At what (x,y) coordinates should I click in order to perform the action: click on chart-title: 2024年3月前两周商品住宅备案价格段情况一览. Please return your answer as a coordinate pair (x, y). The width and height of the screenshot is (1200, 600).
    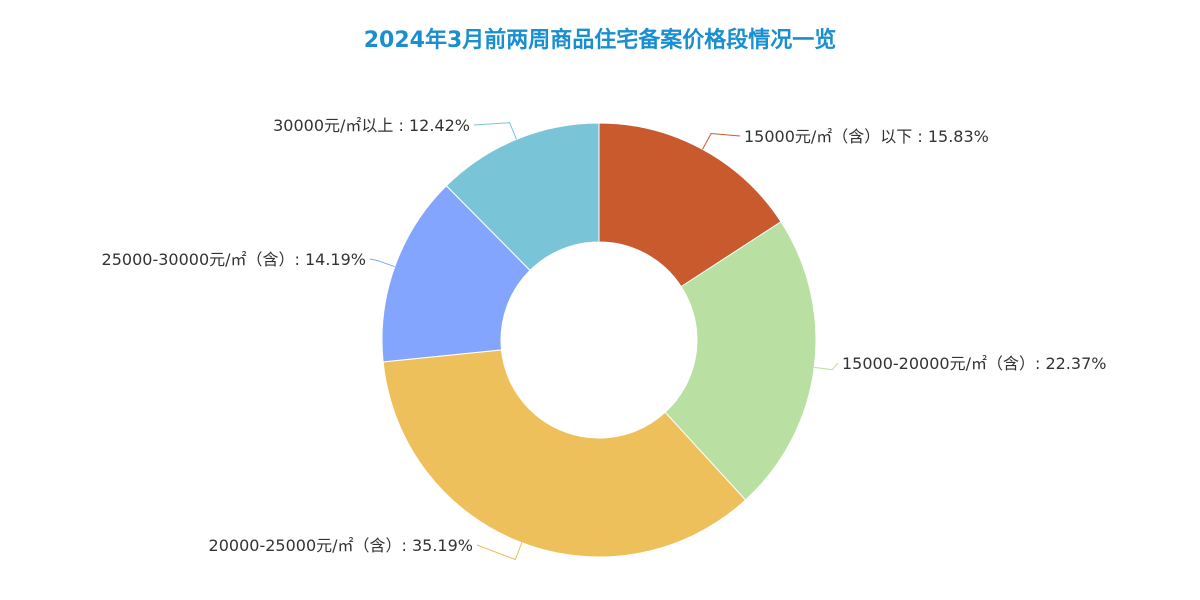
    Looking at the image, I should click on (600, 40).